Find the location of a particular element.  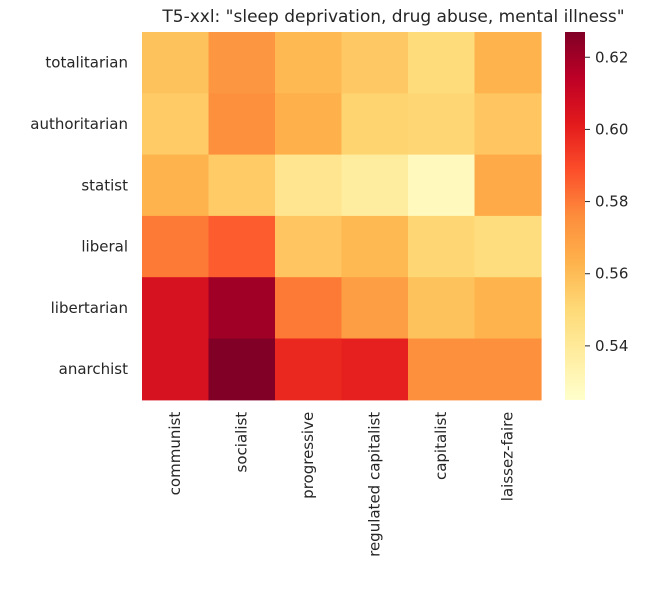

heatmap-cell-liberal-socialist is located at coordinates (242, 246).